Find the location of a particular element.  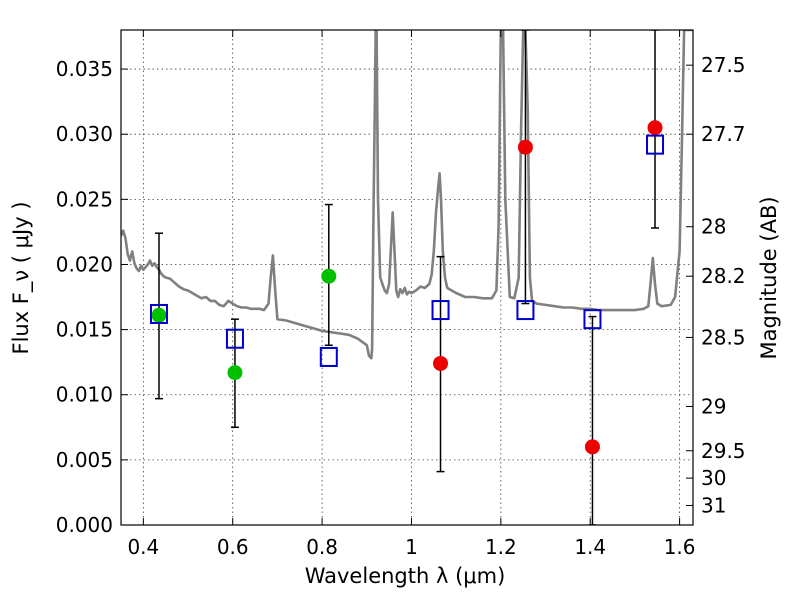

y-tick-label: 0.005 is located at coordinates (84, 460).